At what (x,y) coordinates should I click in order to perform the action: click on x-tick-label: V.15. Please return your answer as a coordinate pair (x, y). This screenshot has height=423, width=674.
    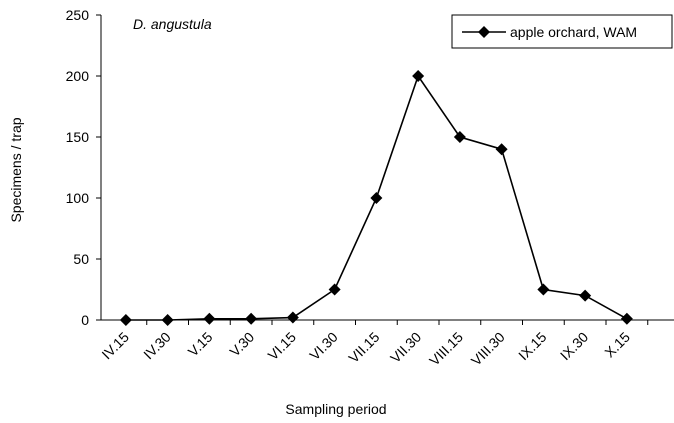
    Looking at the image, I should click on (200, 344).